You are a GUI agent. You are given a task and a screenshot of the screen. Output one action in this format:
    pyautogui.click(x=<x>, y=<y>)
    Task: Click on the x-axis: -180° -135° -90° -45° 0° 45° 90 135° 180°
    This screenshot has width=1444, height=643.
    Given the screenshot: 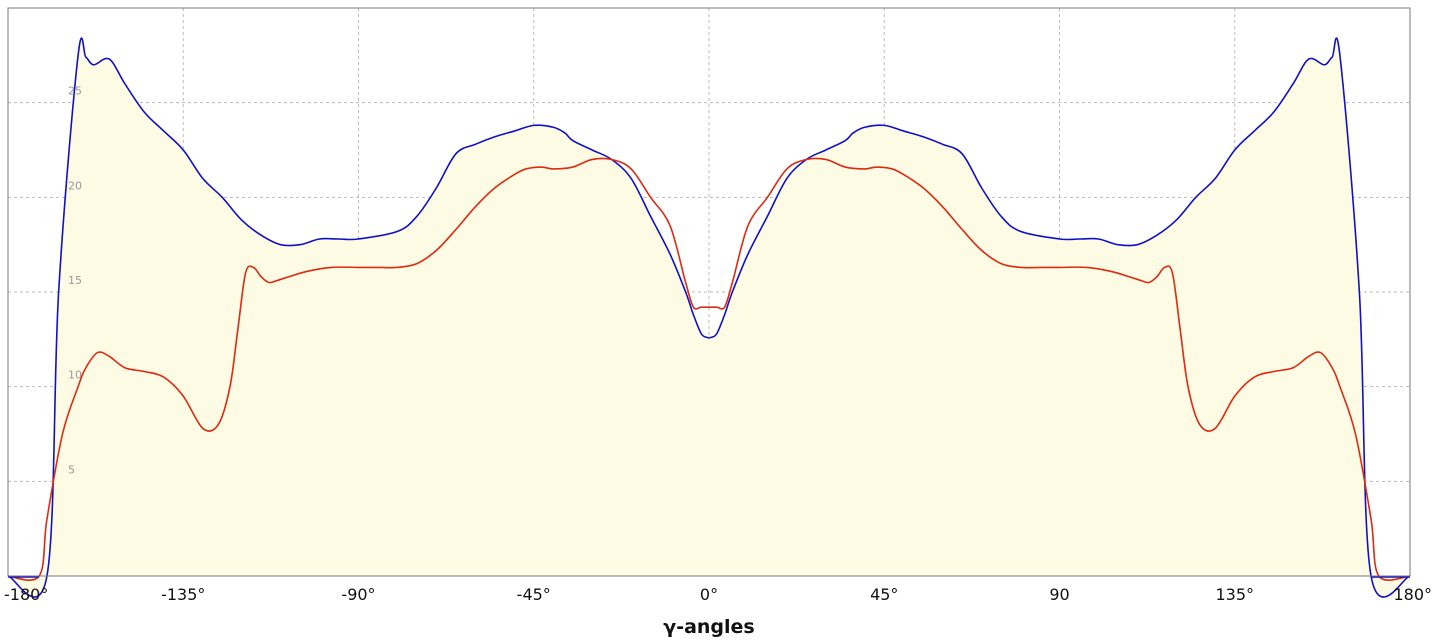 What is the action you would take?
    pyautogui.click(x=718, y=594)
    